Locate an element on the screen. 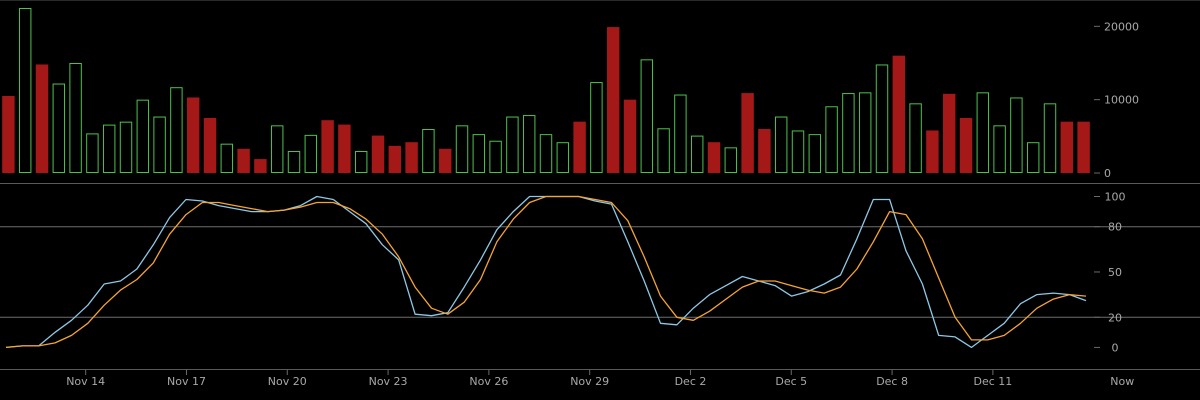 The height and width of the screenshot is (400, 1200). x-tick-label: Nov 26 is located at coordinates (488, 381).